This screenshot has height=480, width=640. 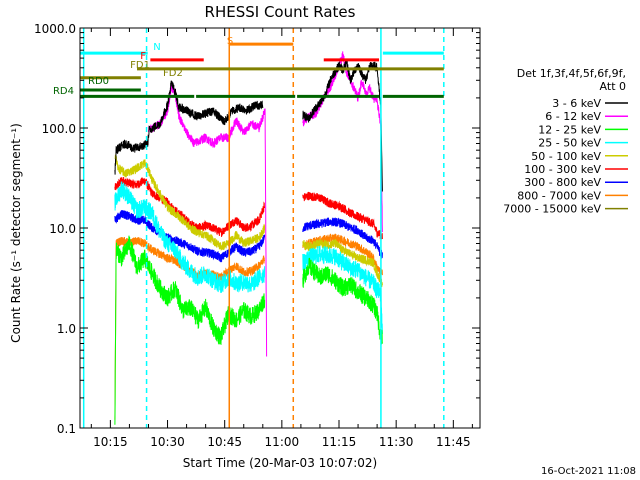 What do you see at coordinates (230, 41) in the screenshot?
I see `flag-label: S` at bounding box center [230, 41].